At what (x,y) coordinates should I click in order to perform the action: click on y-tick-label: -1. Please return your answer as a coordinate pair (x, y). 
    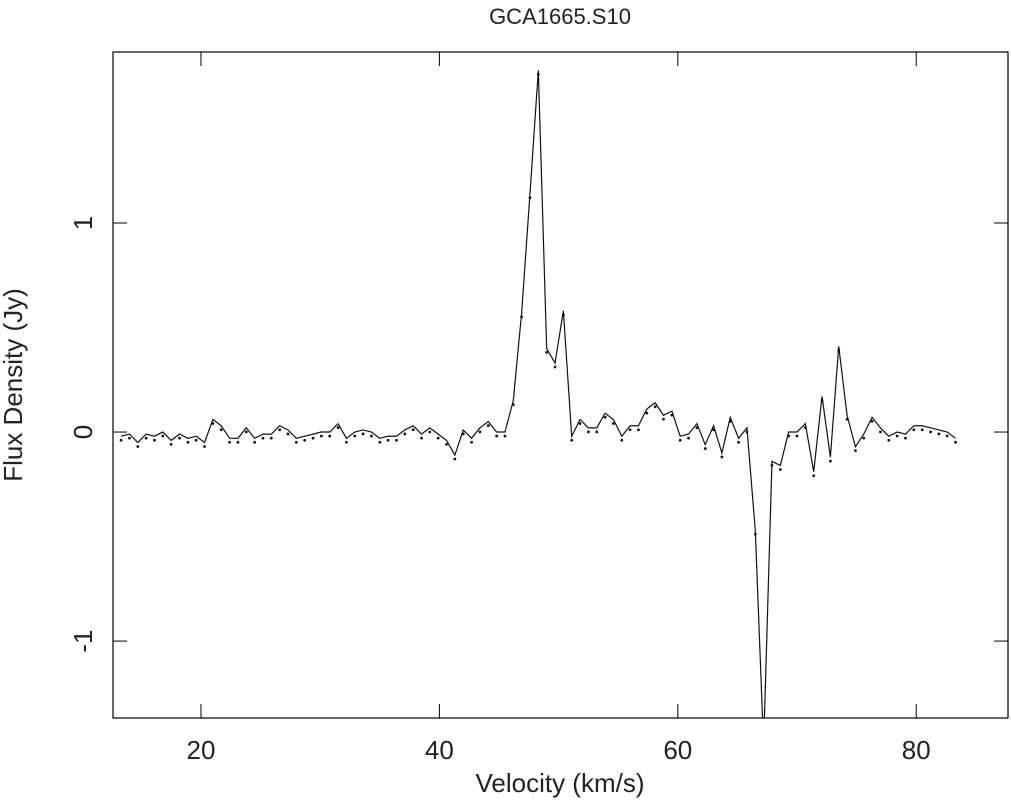
    Looking at the image, I should click on (83, 641).